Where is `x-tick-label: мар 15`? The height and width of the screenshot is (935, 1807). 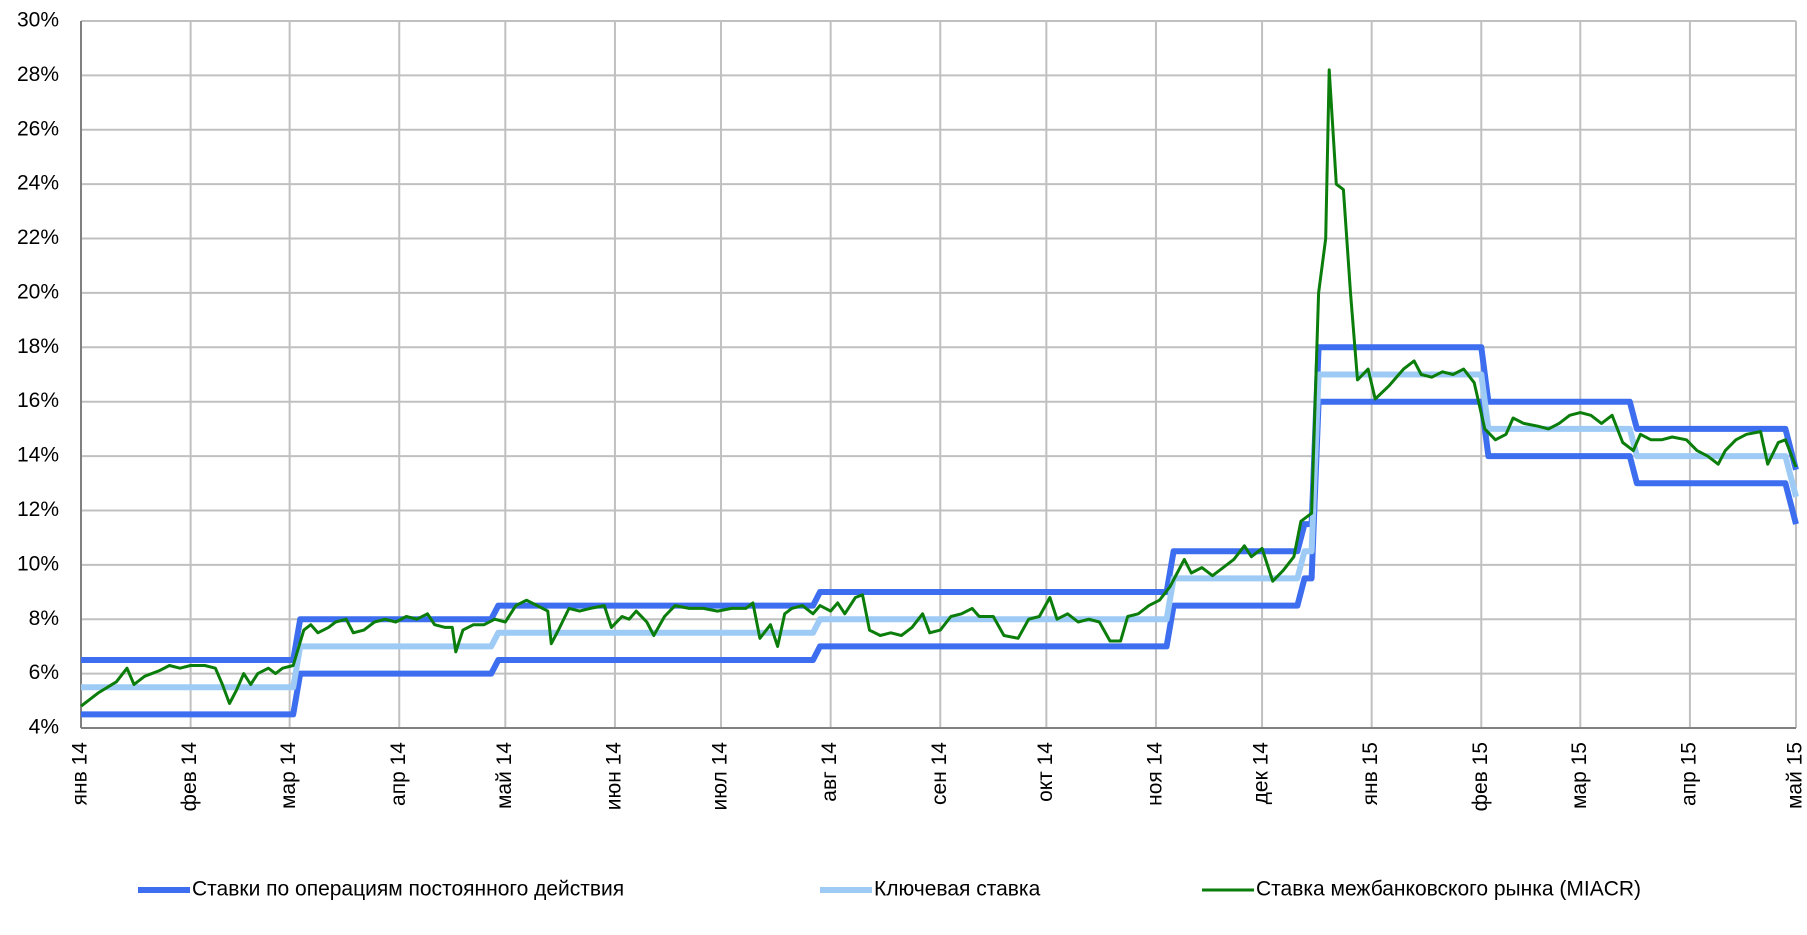 x-tick-label: мар 15 is located at coordinates (1579, 775).